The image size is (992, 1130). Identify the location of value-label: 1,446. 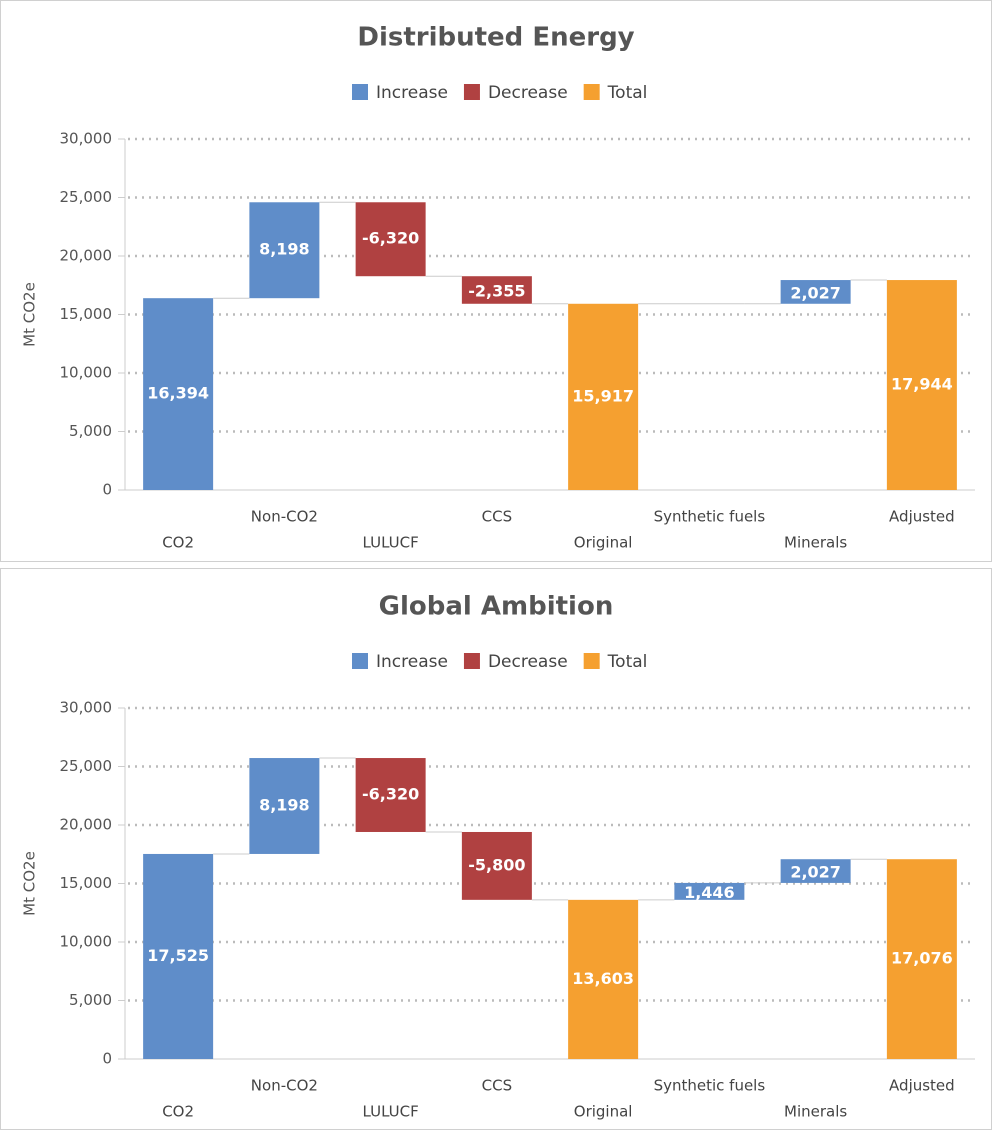
(709, 892).